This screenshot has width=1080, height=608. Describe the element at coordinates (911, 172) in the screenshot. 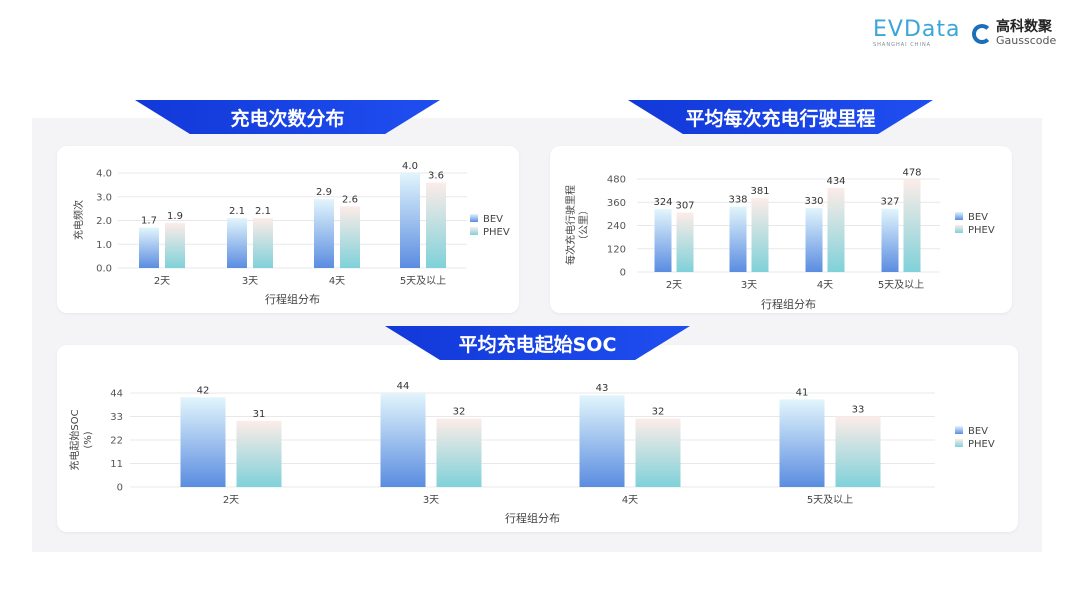

I see `data-label: 478` at that location.